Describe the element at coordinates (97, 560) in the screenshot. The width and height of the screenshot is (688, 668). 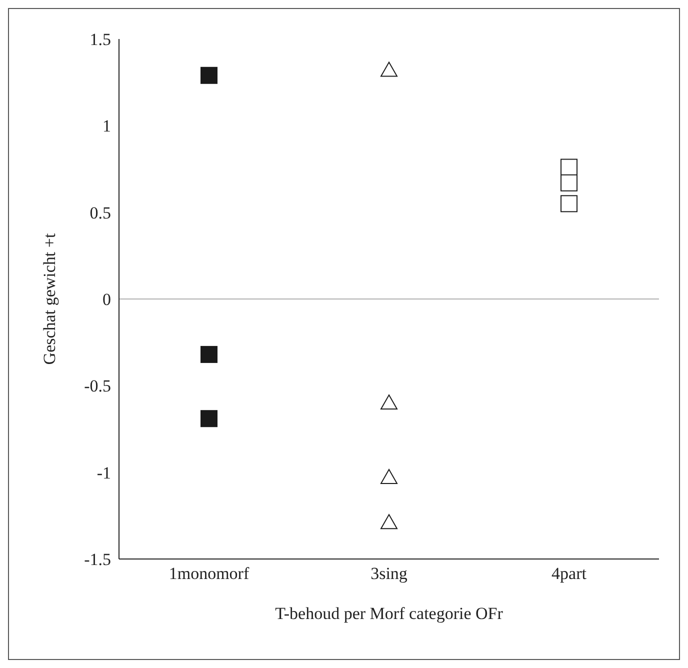
I see `y-tick-label: -1.5` at that location.